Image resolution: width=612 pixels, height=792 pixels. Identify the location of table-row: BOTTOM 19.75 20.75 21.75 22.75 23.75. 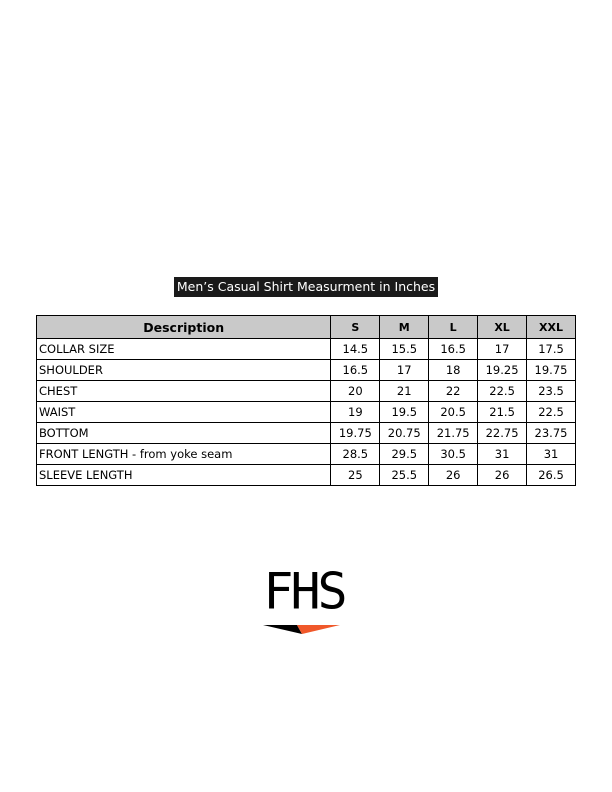
(305, 433).